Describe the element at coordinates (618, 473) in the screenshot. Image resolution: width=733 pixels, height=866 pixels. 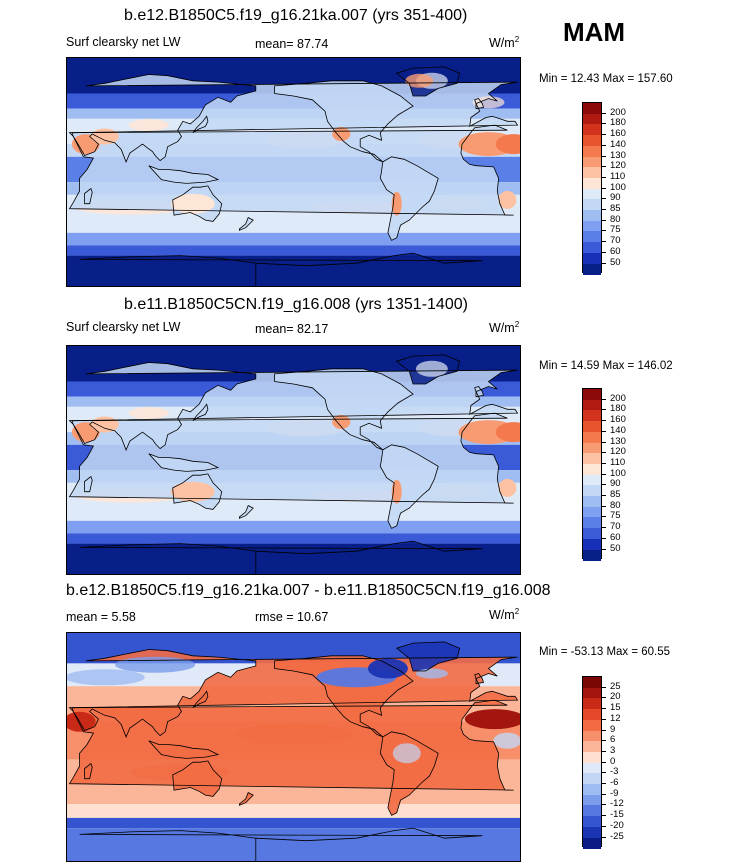
I see `colorbar-label: 100` at that location.